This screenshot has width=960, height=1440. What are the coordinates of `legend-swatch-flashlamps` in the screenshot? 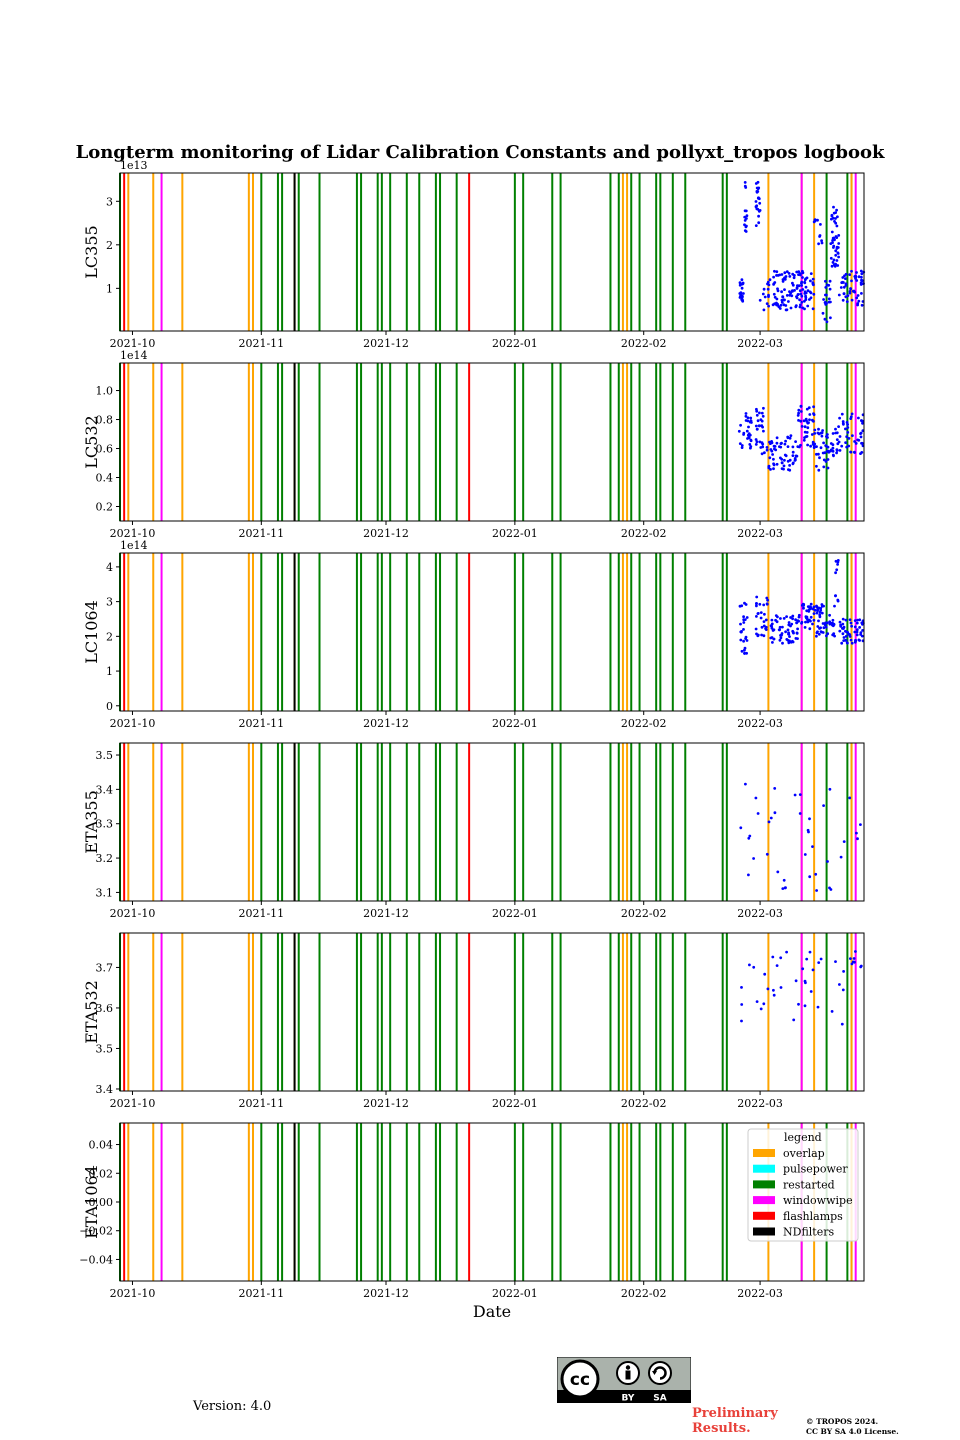 It's located at (764, 1215).